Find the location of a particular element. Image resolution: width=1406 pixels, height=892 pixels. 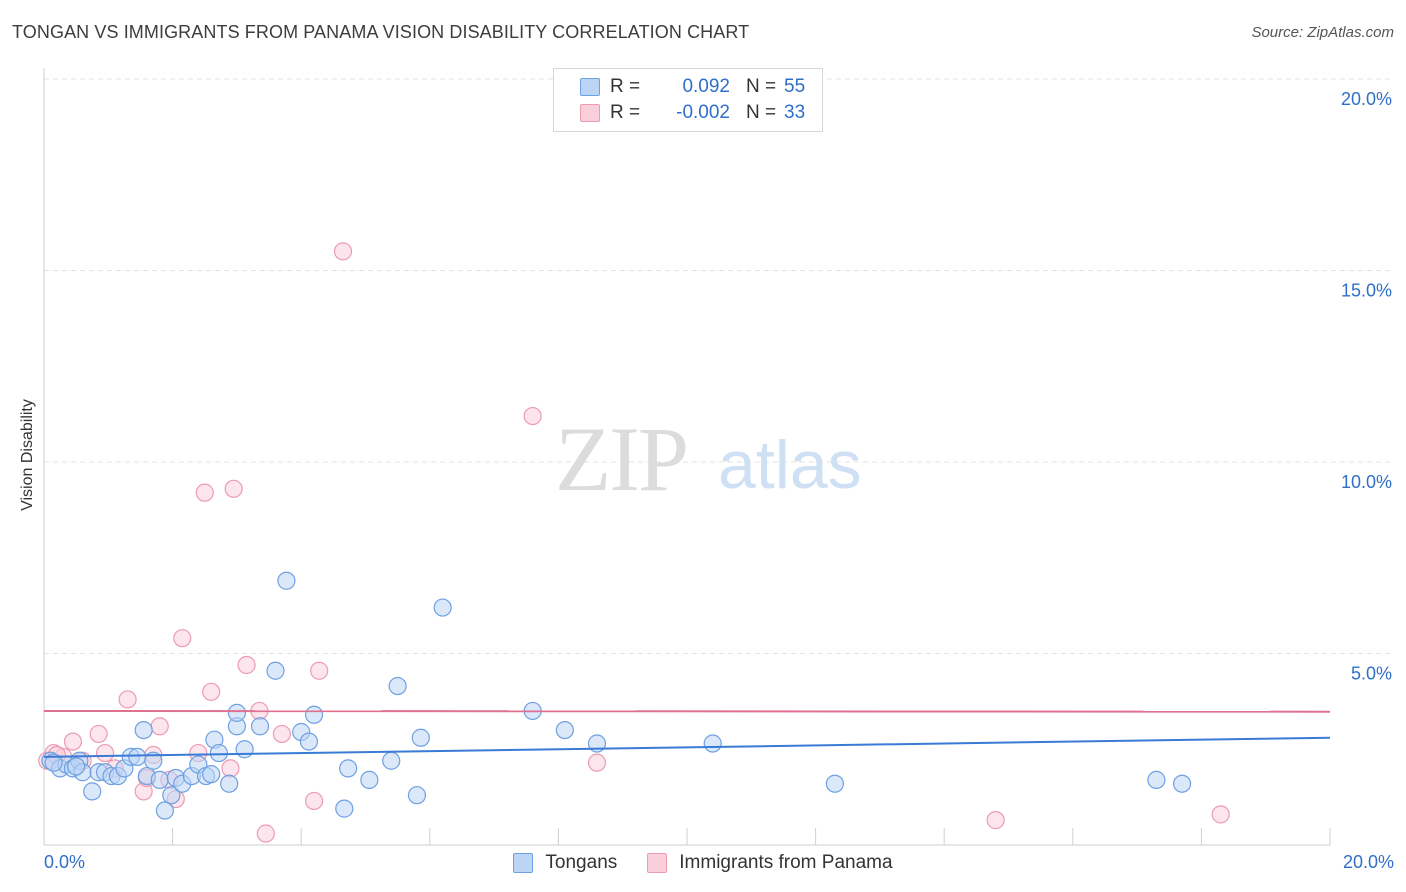

x-tick-label-min: 0.0% is located at coordinates (65, 862).